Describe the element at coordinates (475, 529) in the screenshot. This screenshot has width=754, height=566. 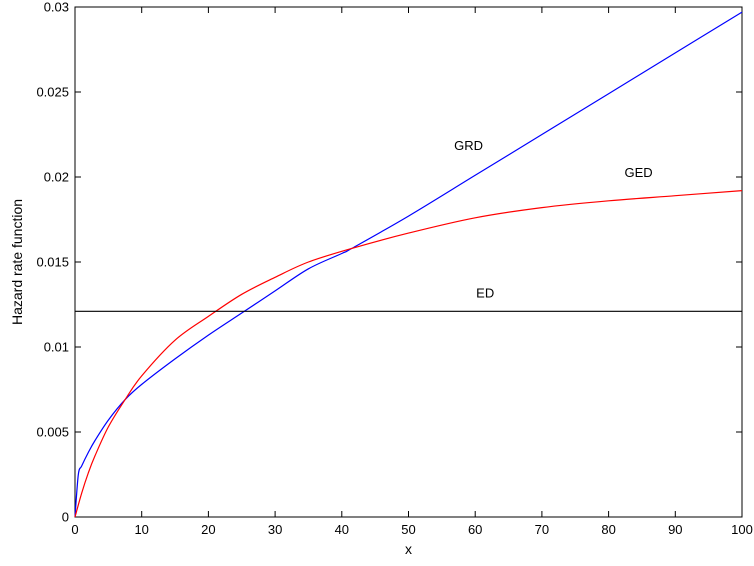
I see `x-tick-label: 60` at that location.